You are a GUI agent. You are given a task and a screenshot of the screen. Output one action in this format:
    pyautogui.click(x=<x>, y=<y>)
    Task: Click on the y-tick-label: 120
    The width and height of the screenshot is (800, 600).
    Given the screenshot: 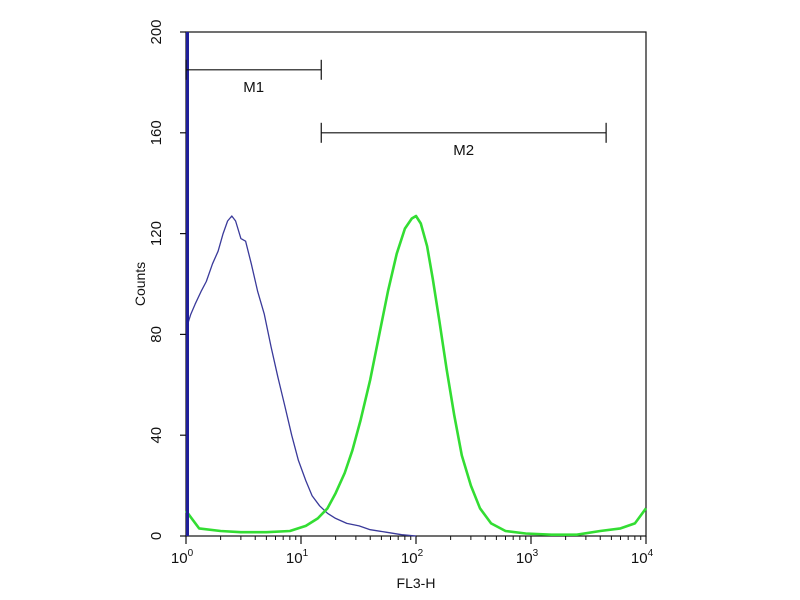 What is the action you would take?
    pyautogui.click(x=156, y=233)
    